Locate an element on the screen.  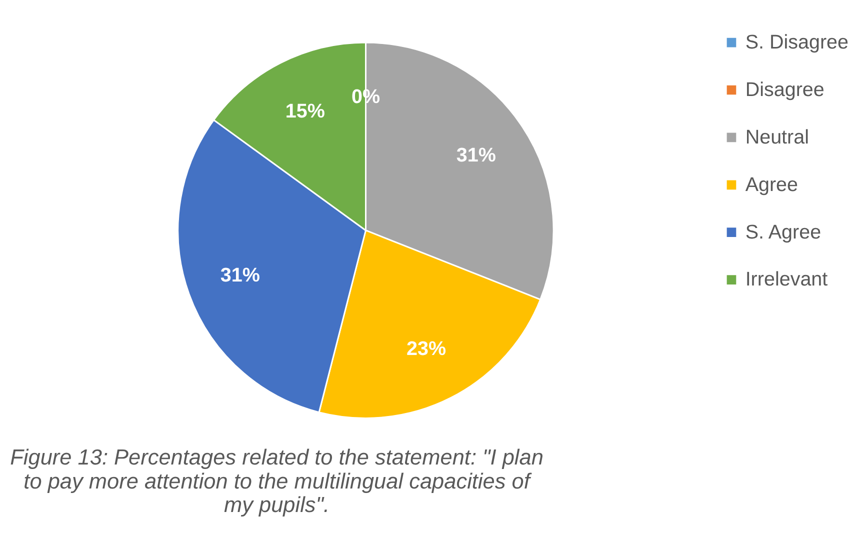
text: 0% is located at coordinates (365, 97).